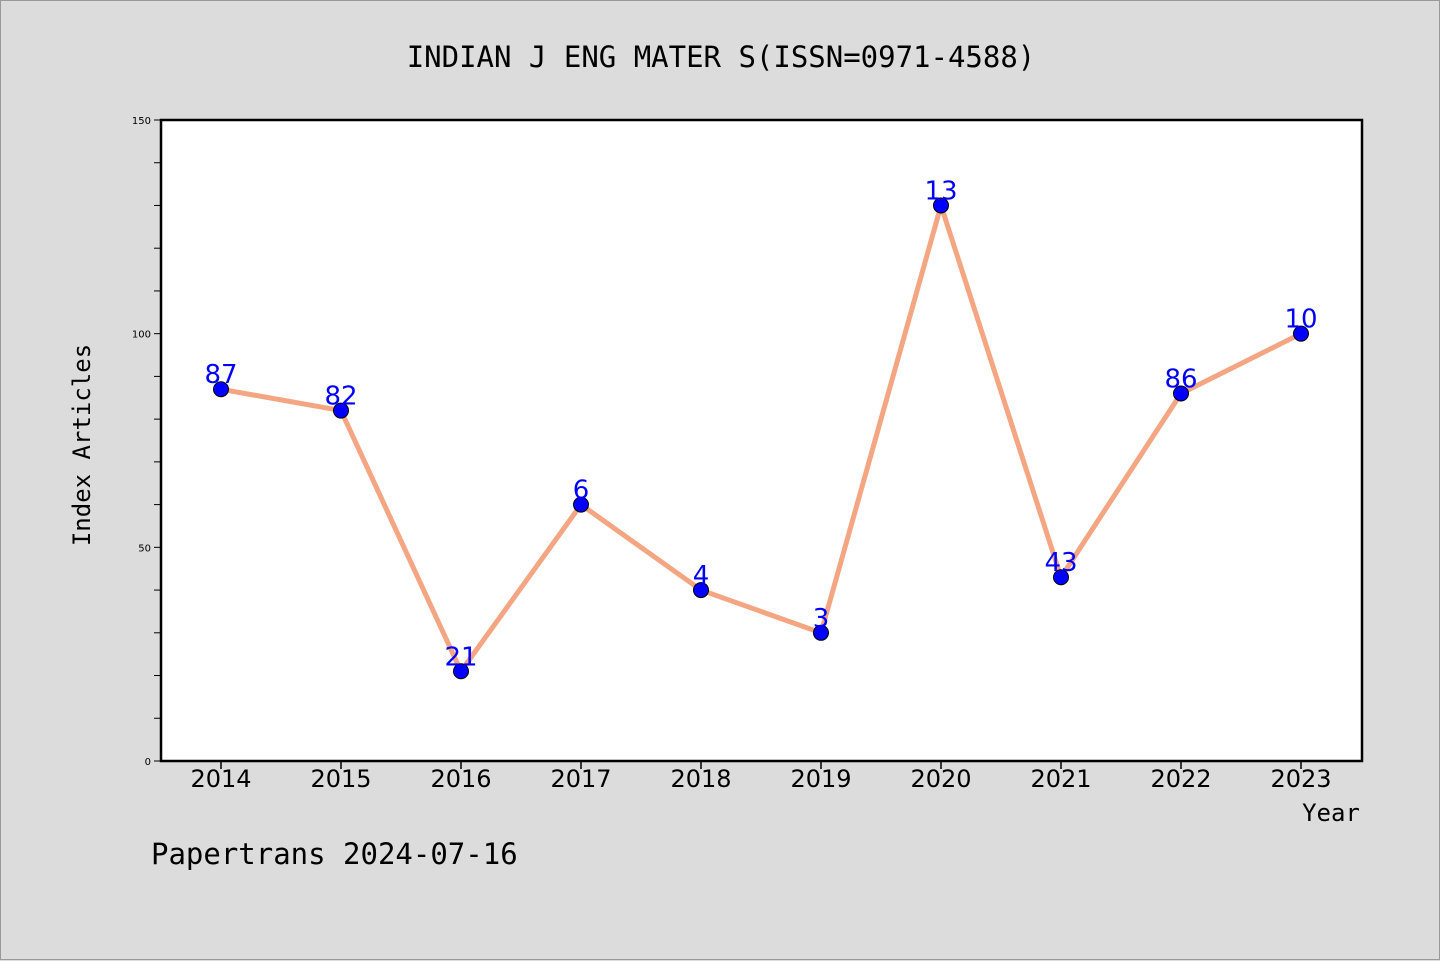  I want to click on footer-text: Papertrans 2024-07-16, so click(334, 854).